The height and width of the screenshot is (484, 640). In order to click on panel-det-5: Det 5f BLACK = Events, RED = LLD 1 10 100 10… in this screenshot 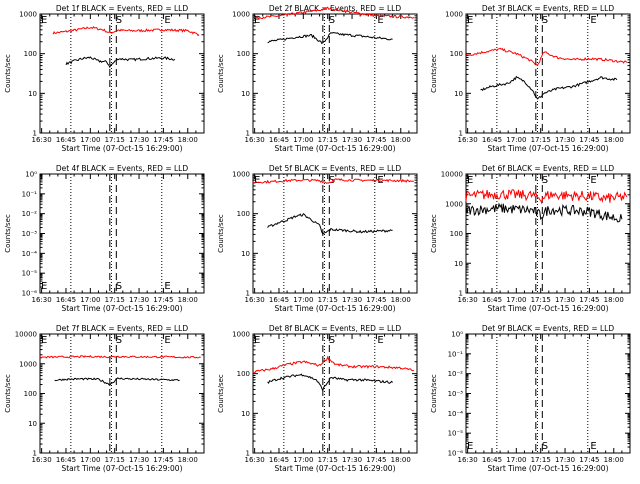, I will do `click(317, 238)`.